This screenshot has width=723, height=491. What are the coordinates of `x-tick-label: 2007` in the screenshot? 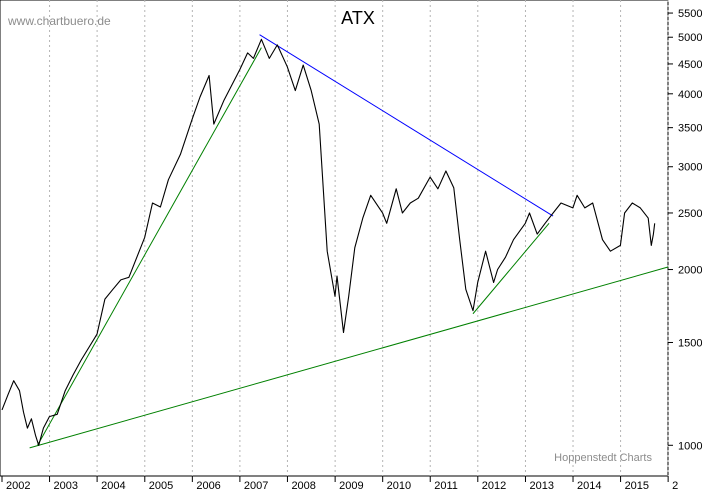 It's located at (256, 485).